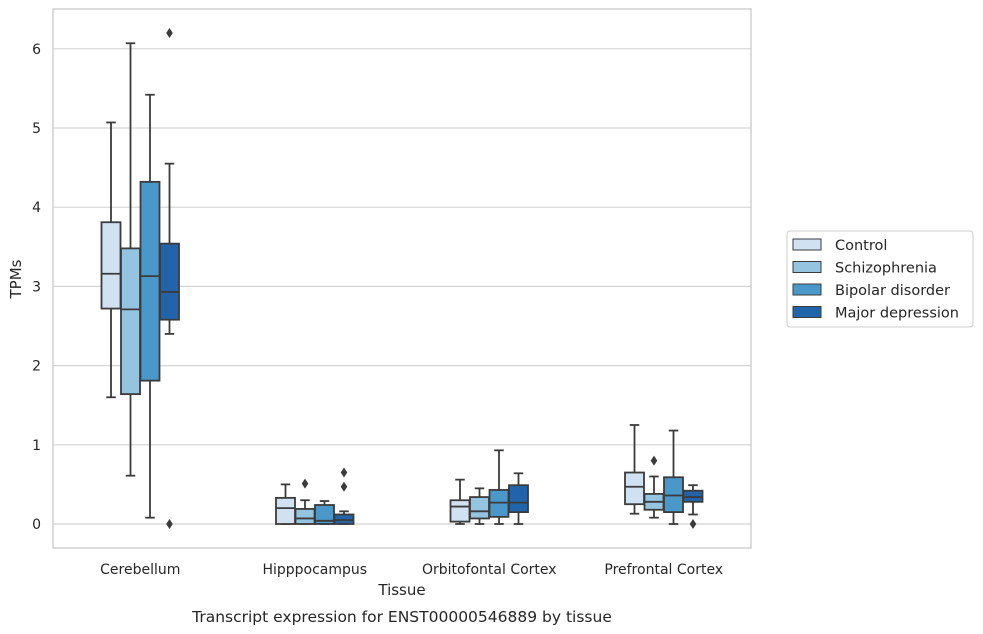  Describe the element at coordinates (16, 279) in the screenshot. I see `y-axis-label: TPMs` at that location.